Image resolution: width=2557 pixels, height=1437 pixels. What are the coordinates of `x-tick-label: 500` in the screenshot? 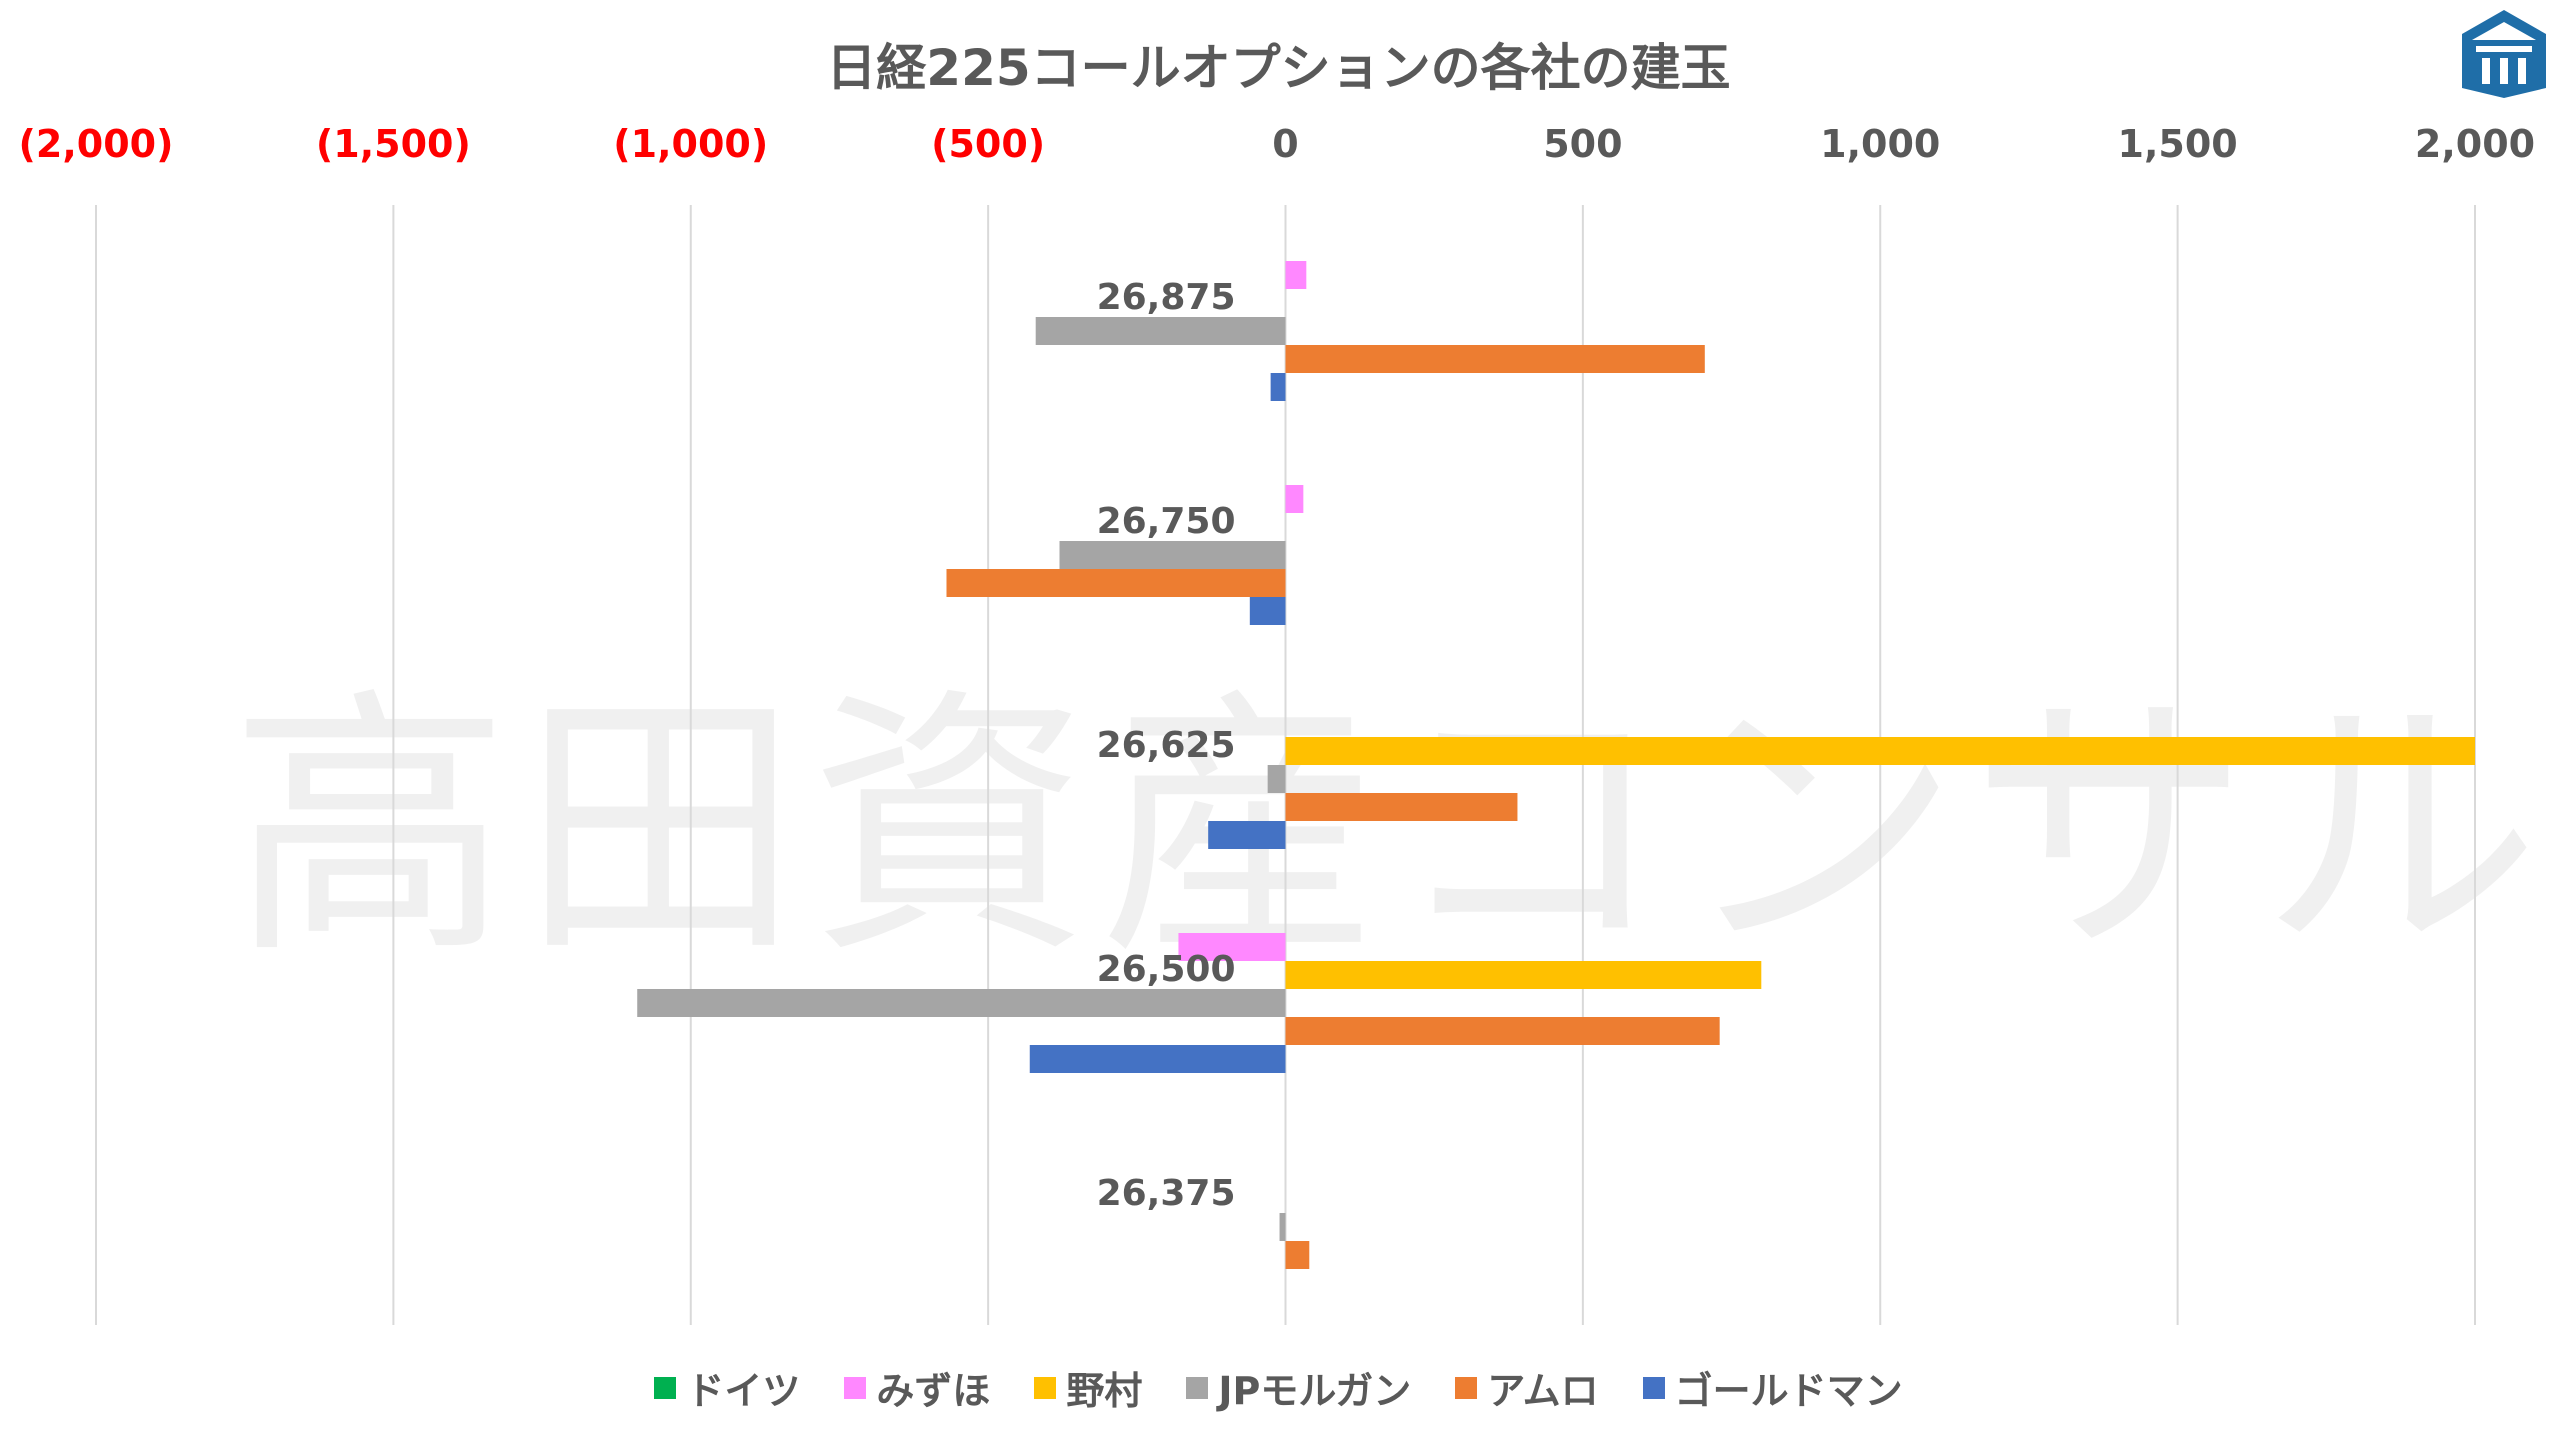 It's located at (1583, 144).